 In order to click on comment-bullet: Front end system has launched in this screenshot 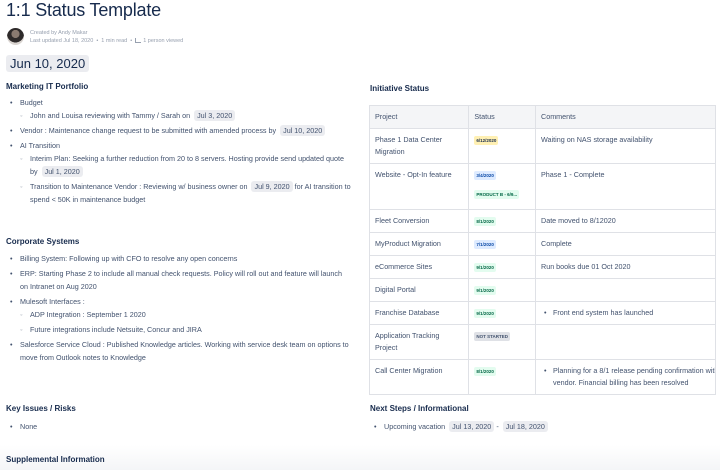, I will do `click(625, 313)`.